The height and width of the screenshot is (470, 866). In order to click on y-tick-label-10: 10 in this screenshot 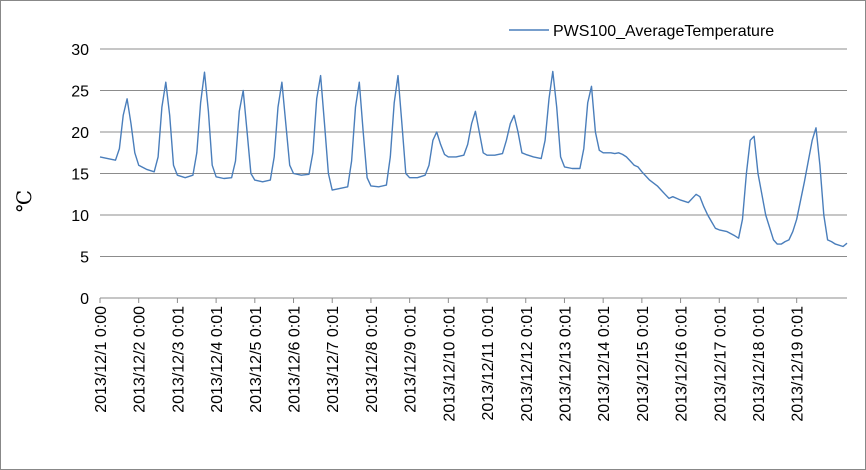, I will do `click(80, 216)`.